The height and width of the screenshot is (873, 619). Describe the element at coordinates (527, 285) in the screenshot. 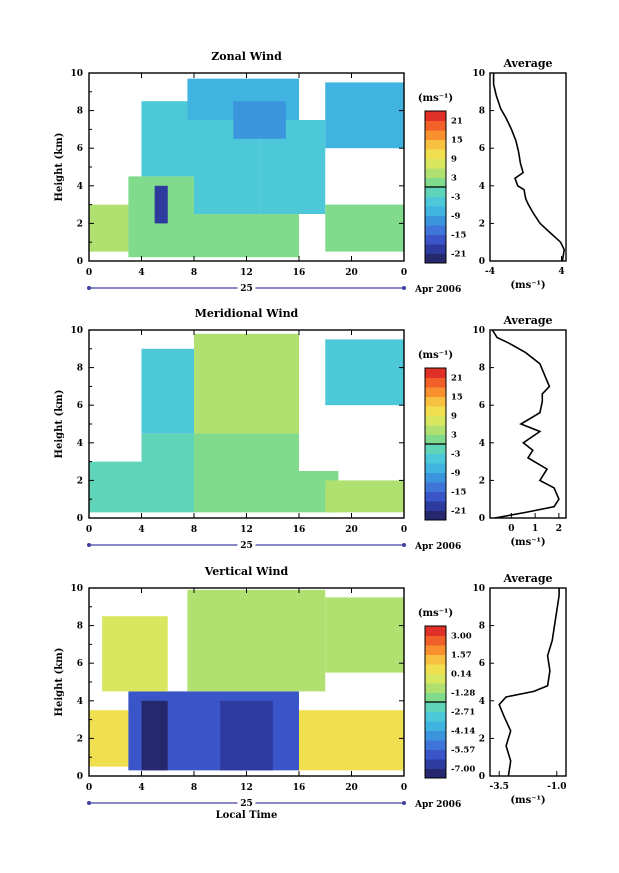

I see `profile-x-label: (ms⁻¹)` at that location.